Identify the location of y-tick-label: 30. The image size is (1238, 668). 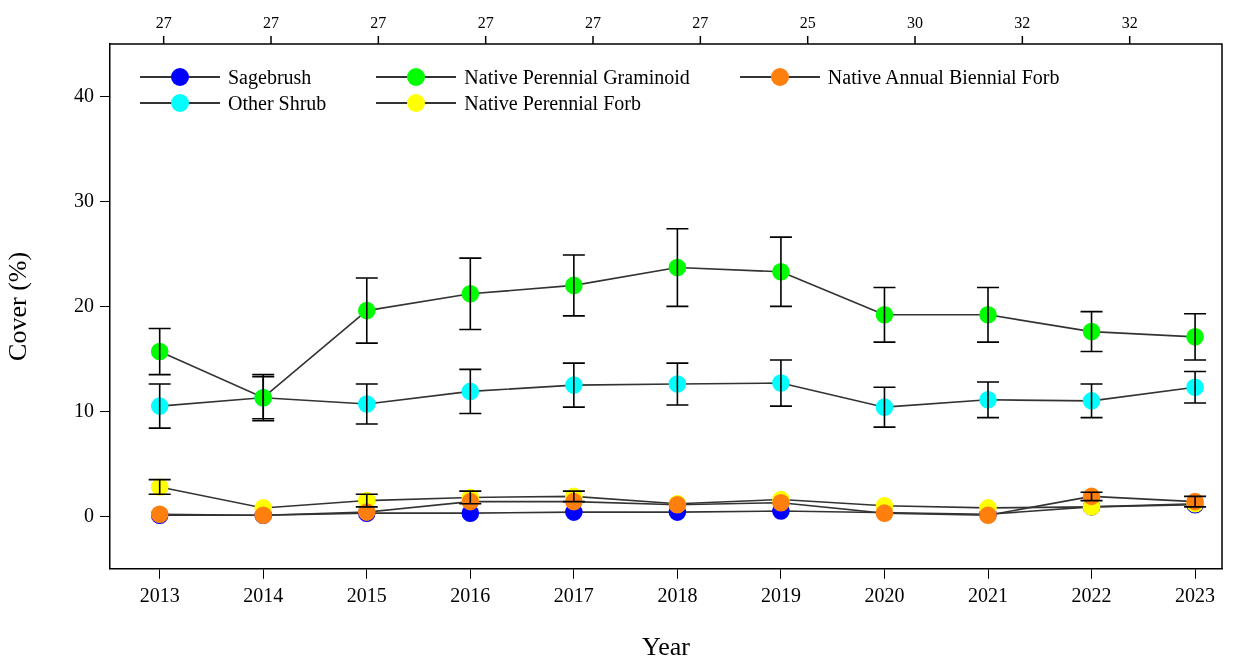
(84, 199).